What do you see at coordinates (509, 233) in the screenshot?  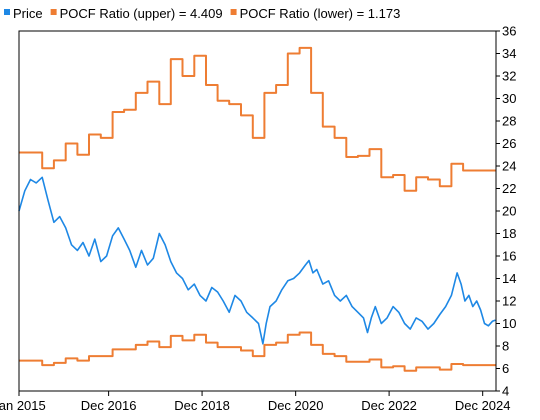 I see `y-tick-label: 18` at bounding box center [509, 233].